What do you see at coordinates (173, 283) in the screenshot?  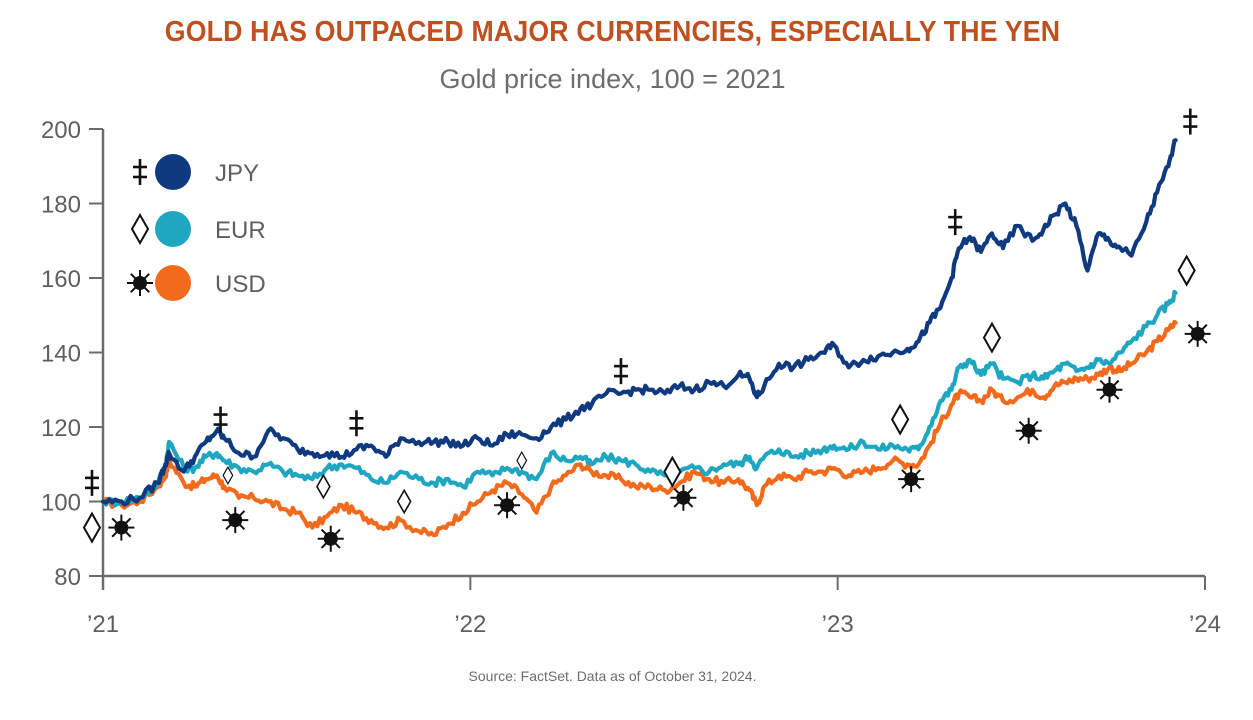 I see `legend-swatch-usd` at bounding box center [173, 283].